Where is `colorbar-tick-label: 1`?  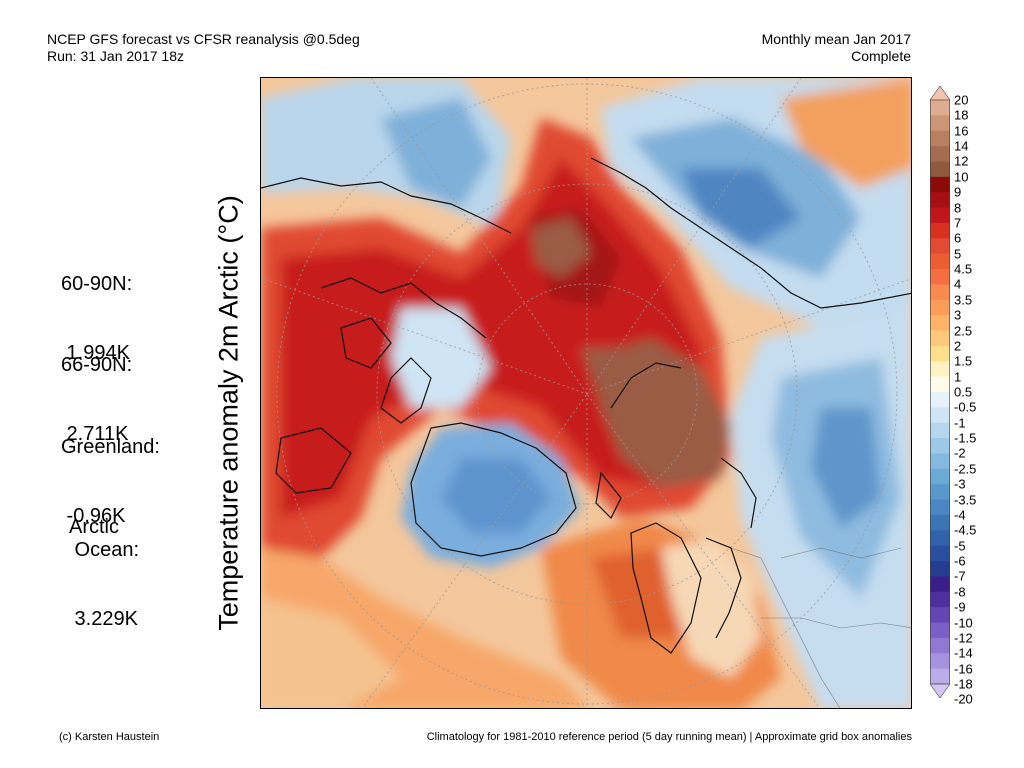
colorbar-tick-label: 1 is located at coordinates (958, 377).